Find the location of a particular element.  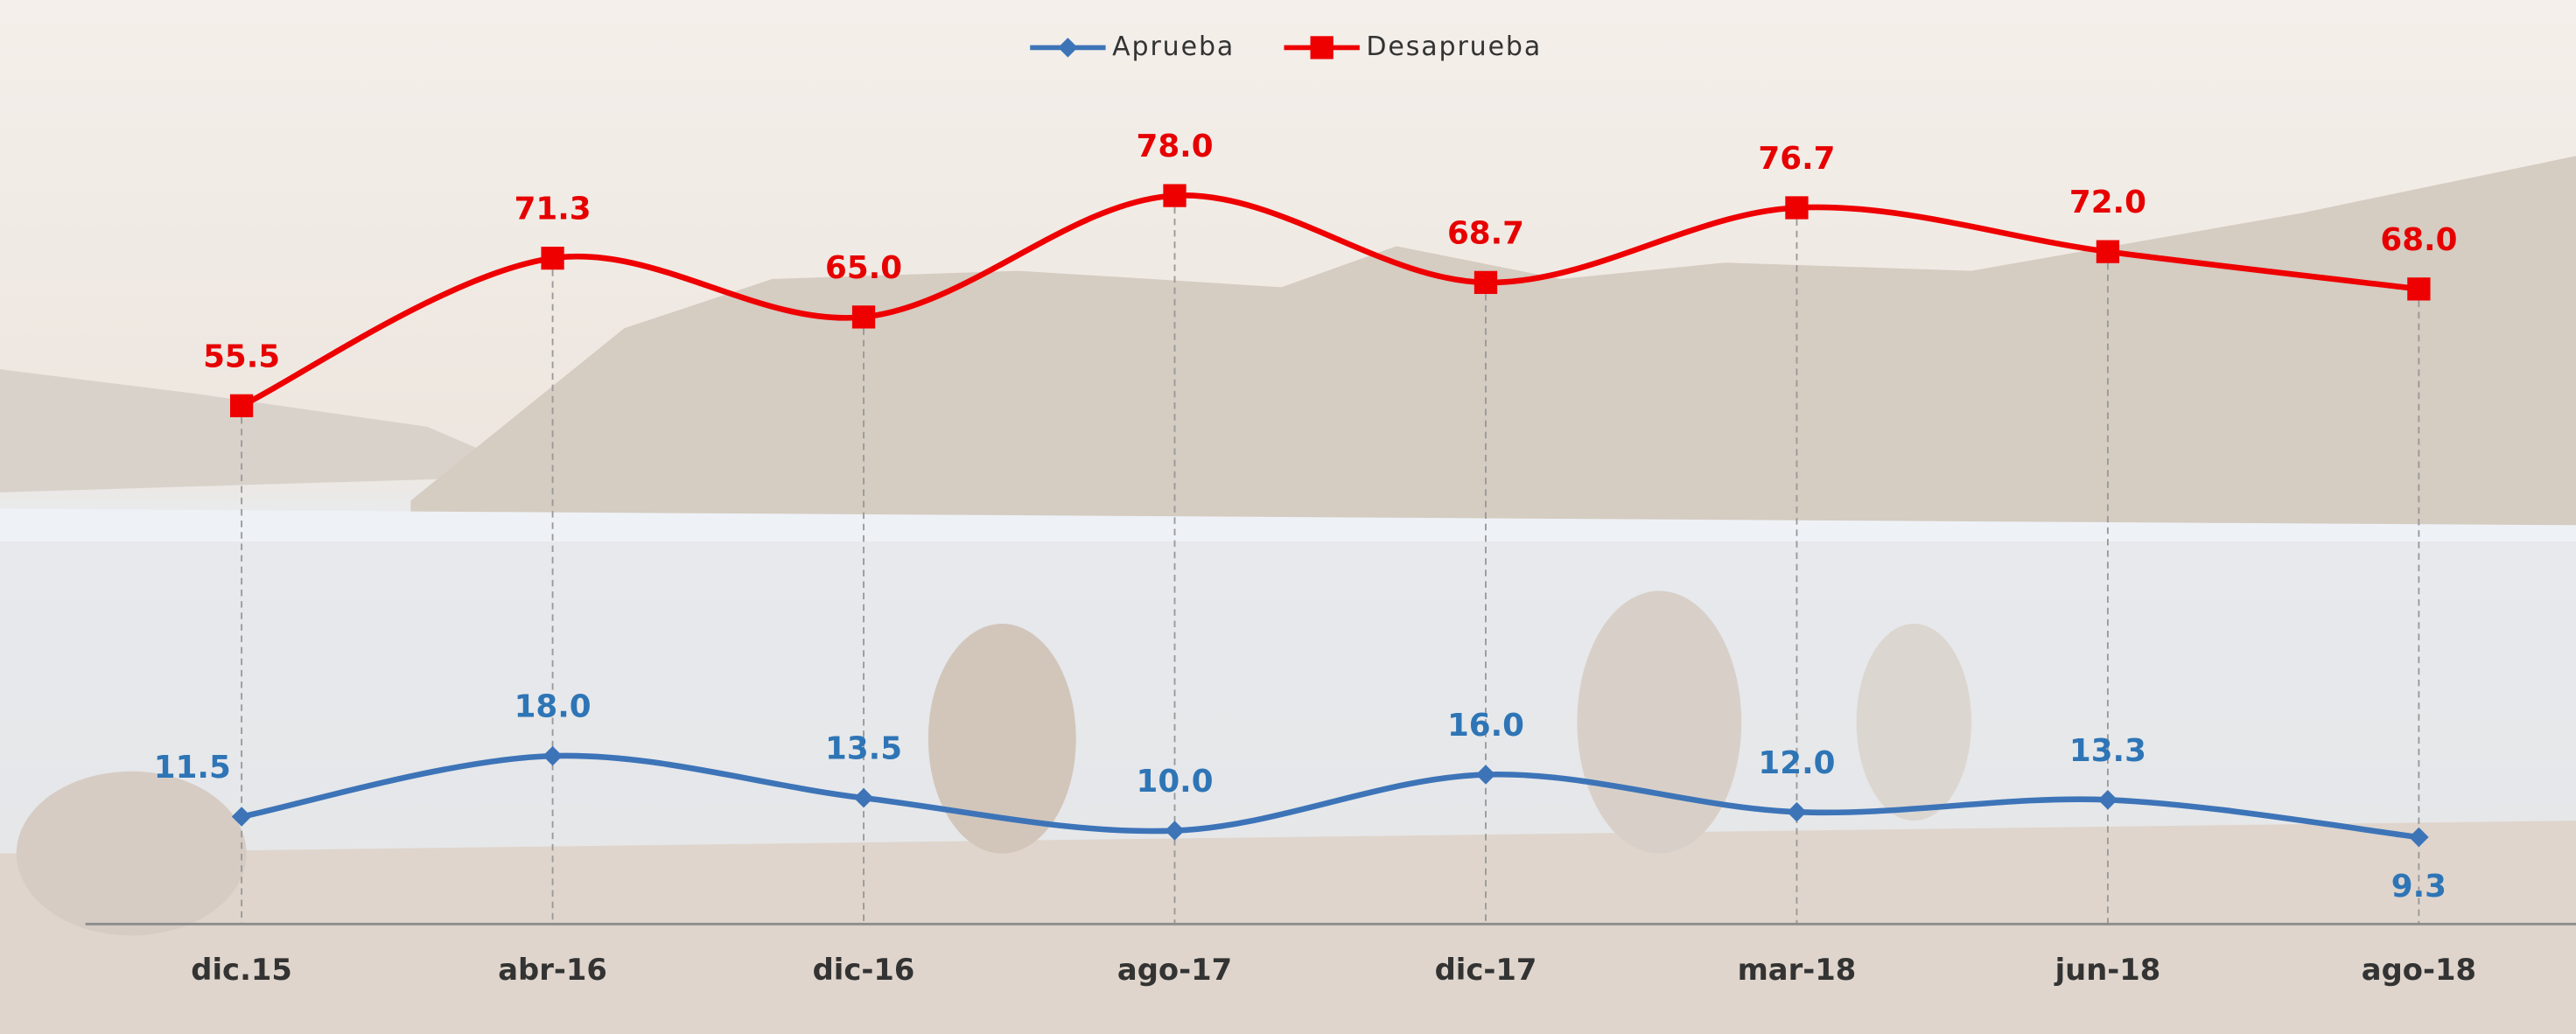

data-label: 13.5 is located at coordinates (863, 749).